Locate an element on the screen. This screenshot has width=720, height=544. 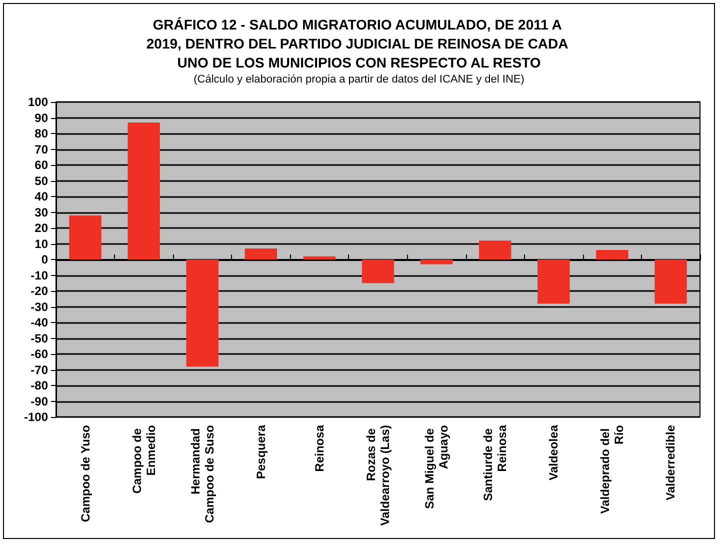
y-tick-label: 40 is located at coordinates (41, 197).